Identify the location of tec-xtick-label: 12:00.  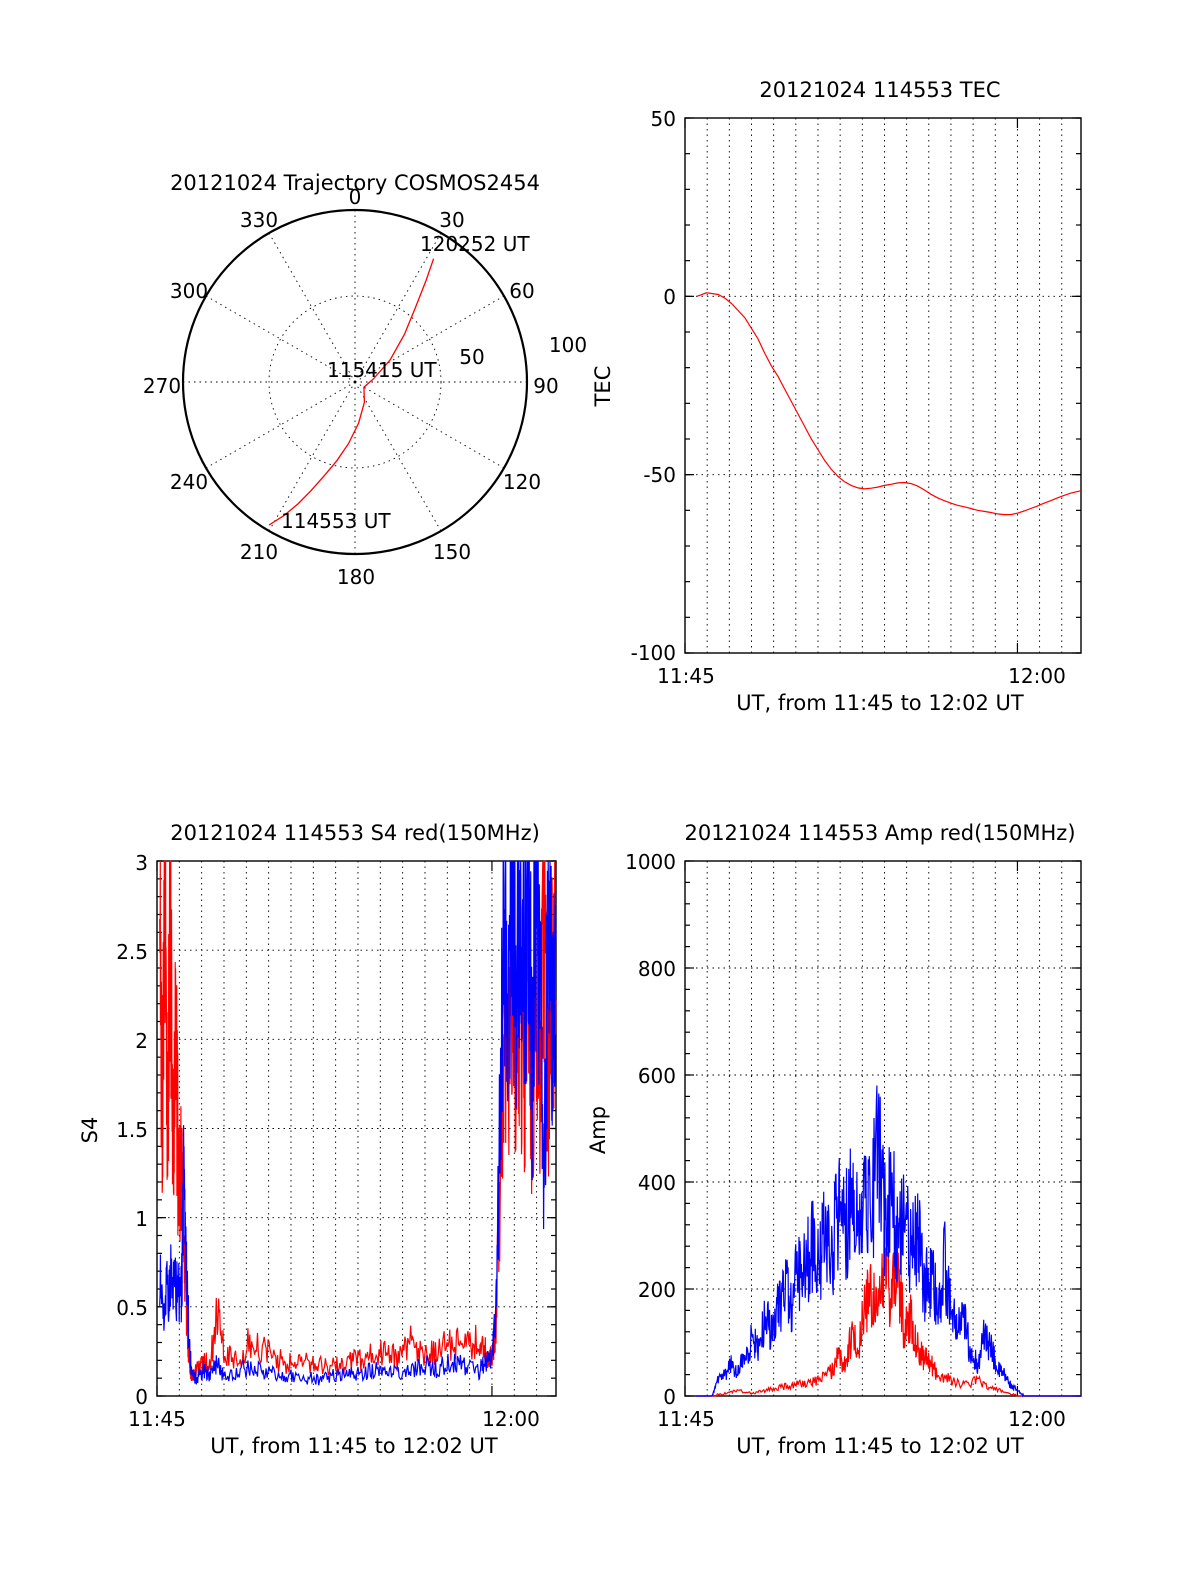
(1037, 676).